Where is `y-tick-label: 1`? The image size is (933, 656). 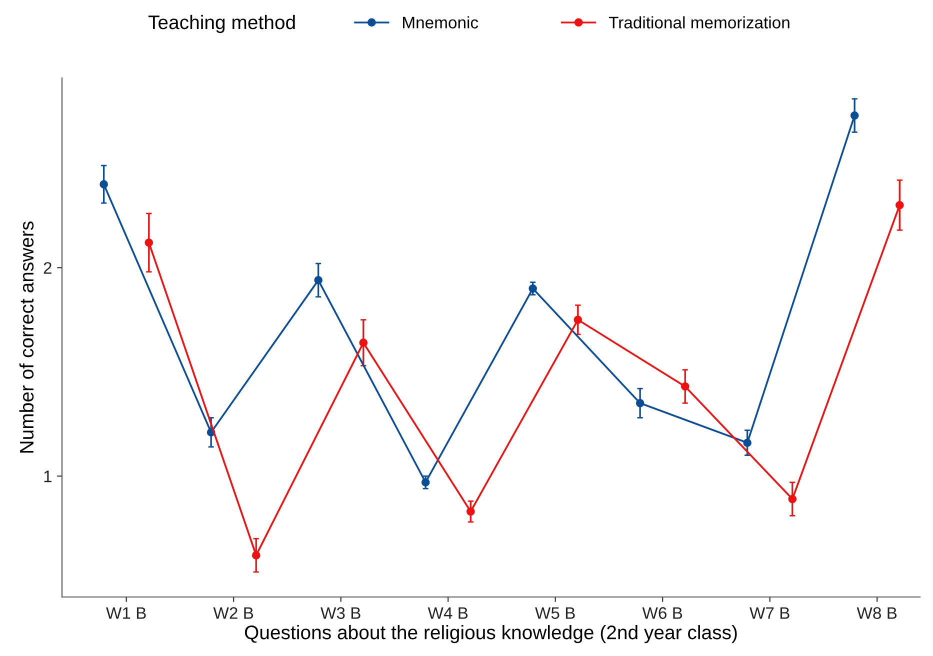
y-tick-label: 1 is located at coordinates (48, 476).